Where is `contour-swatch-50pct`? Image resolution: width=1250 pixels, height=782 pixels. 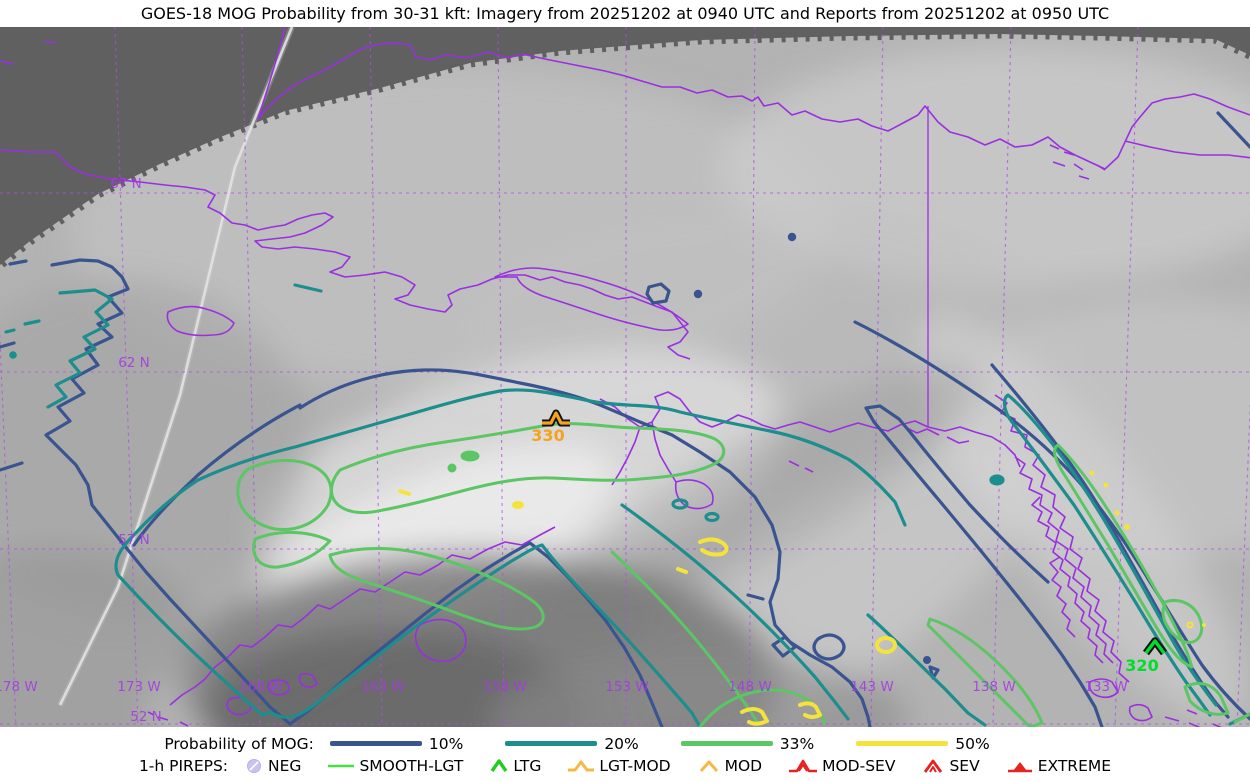 contour-swatch-50pct is located at coordinates (902, 743).